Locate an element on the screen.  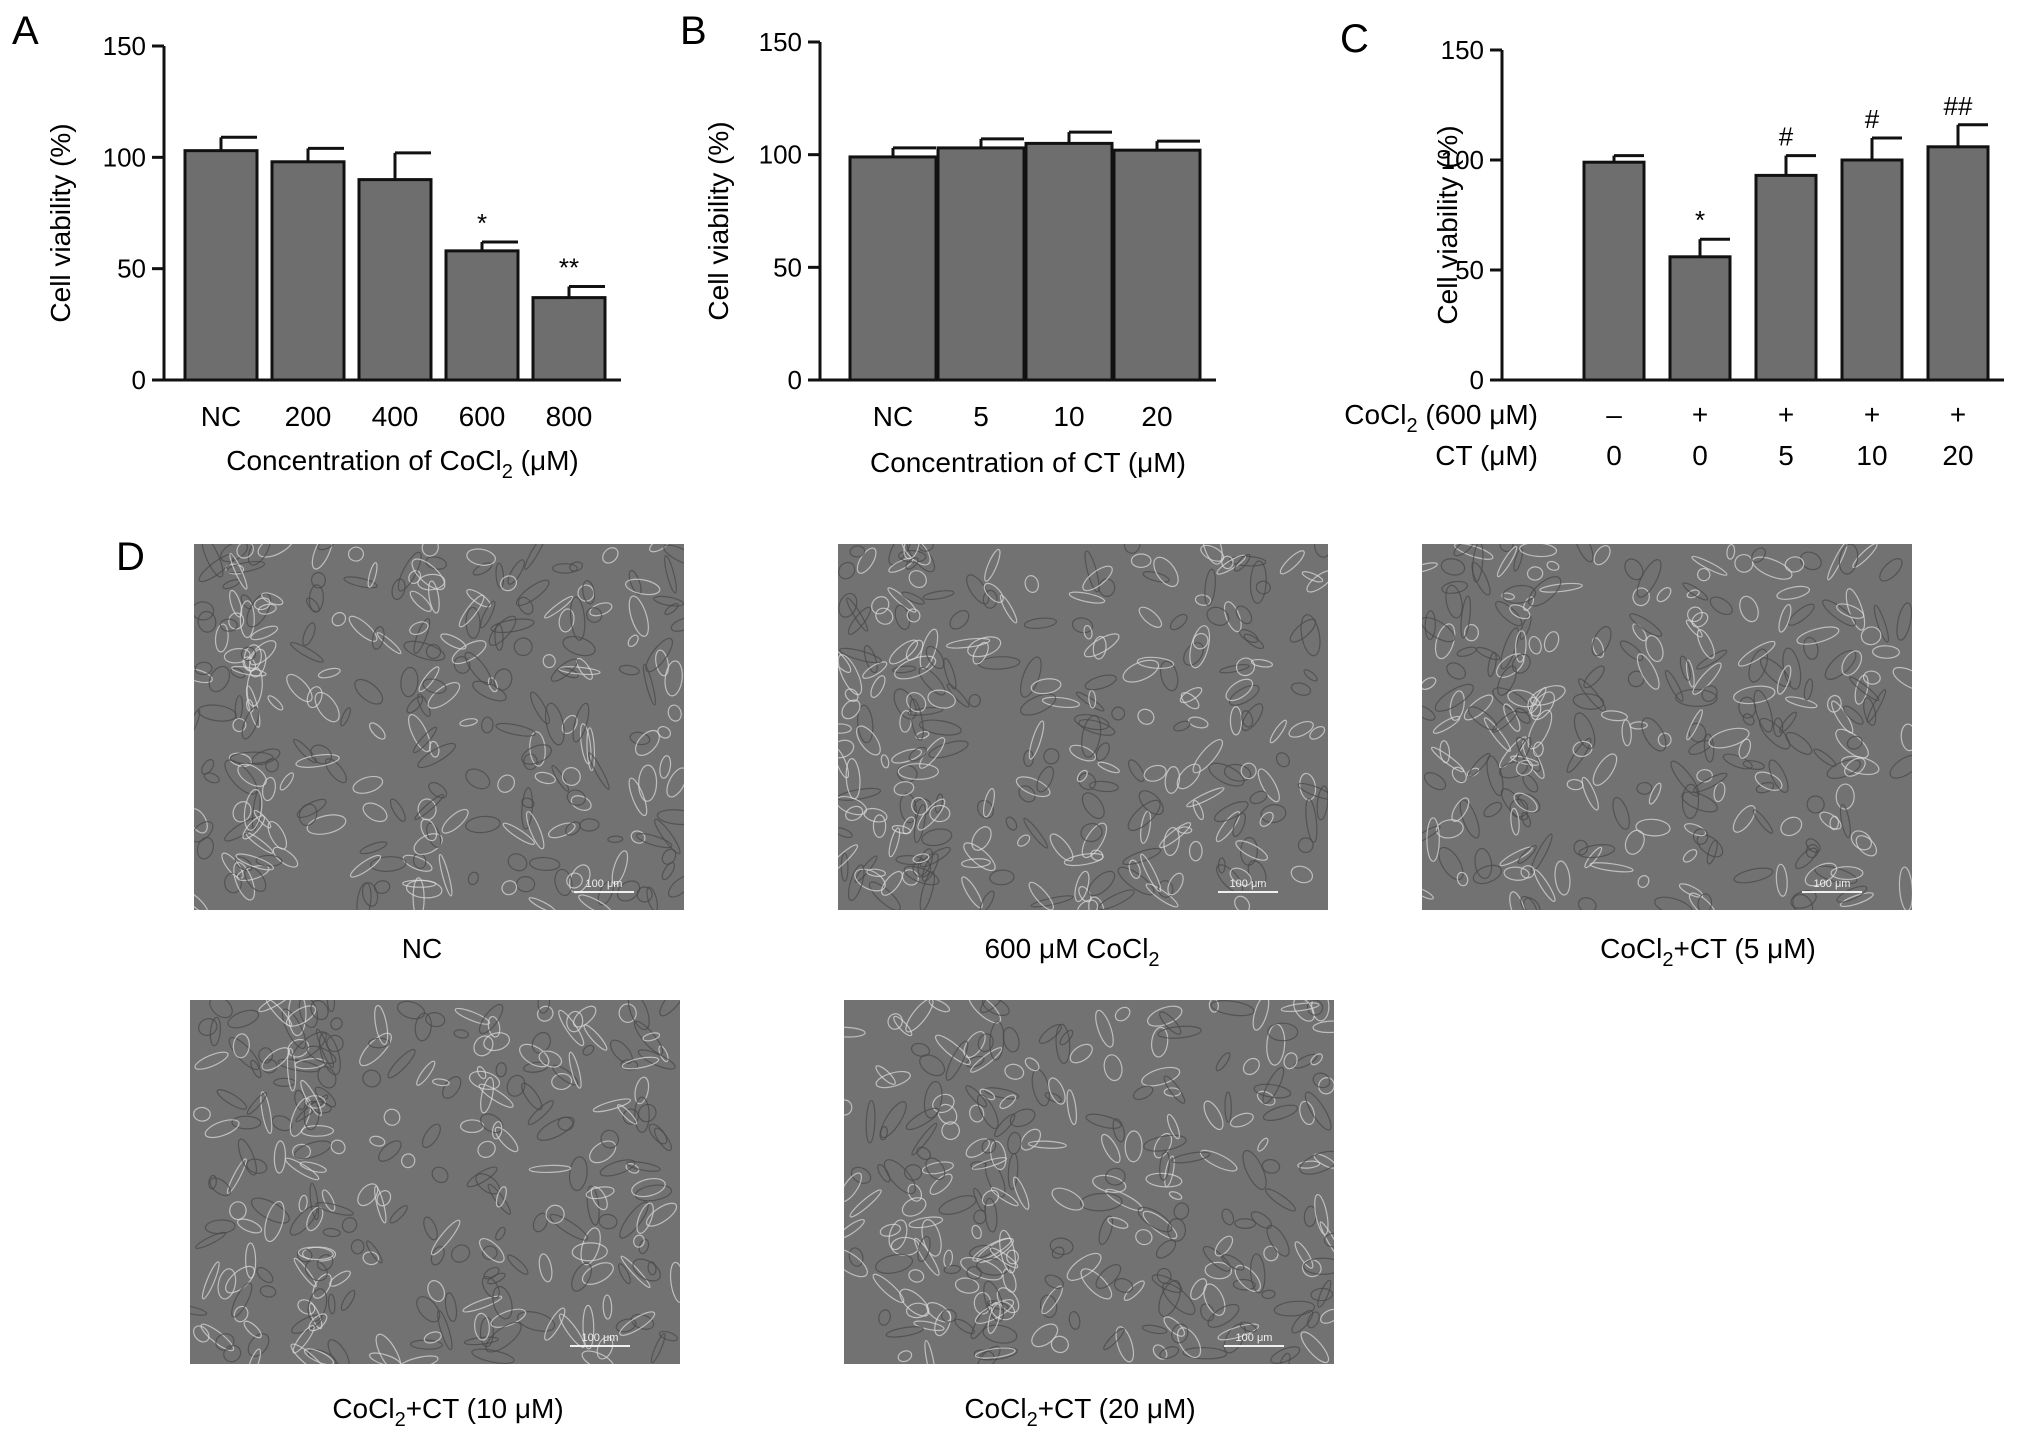
significance-mark: ** is located at coordinates (569, 267).